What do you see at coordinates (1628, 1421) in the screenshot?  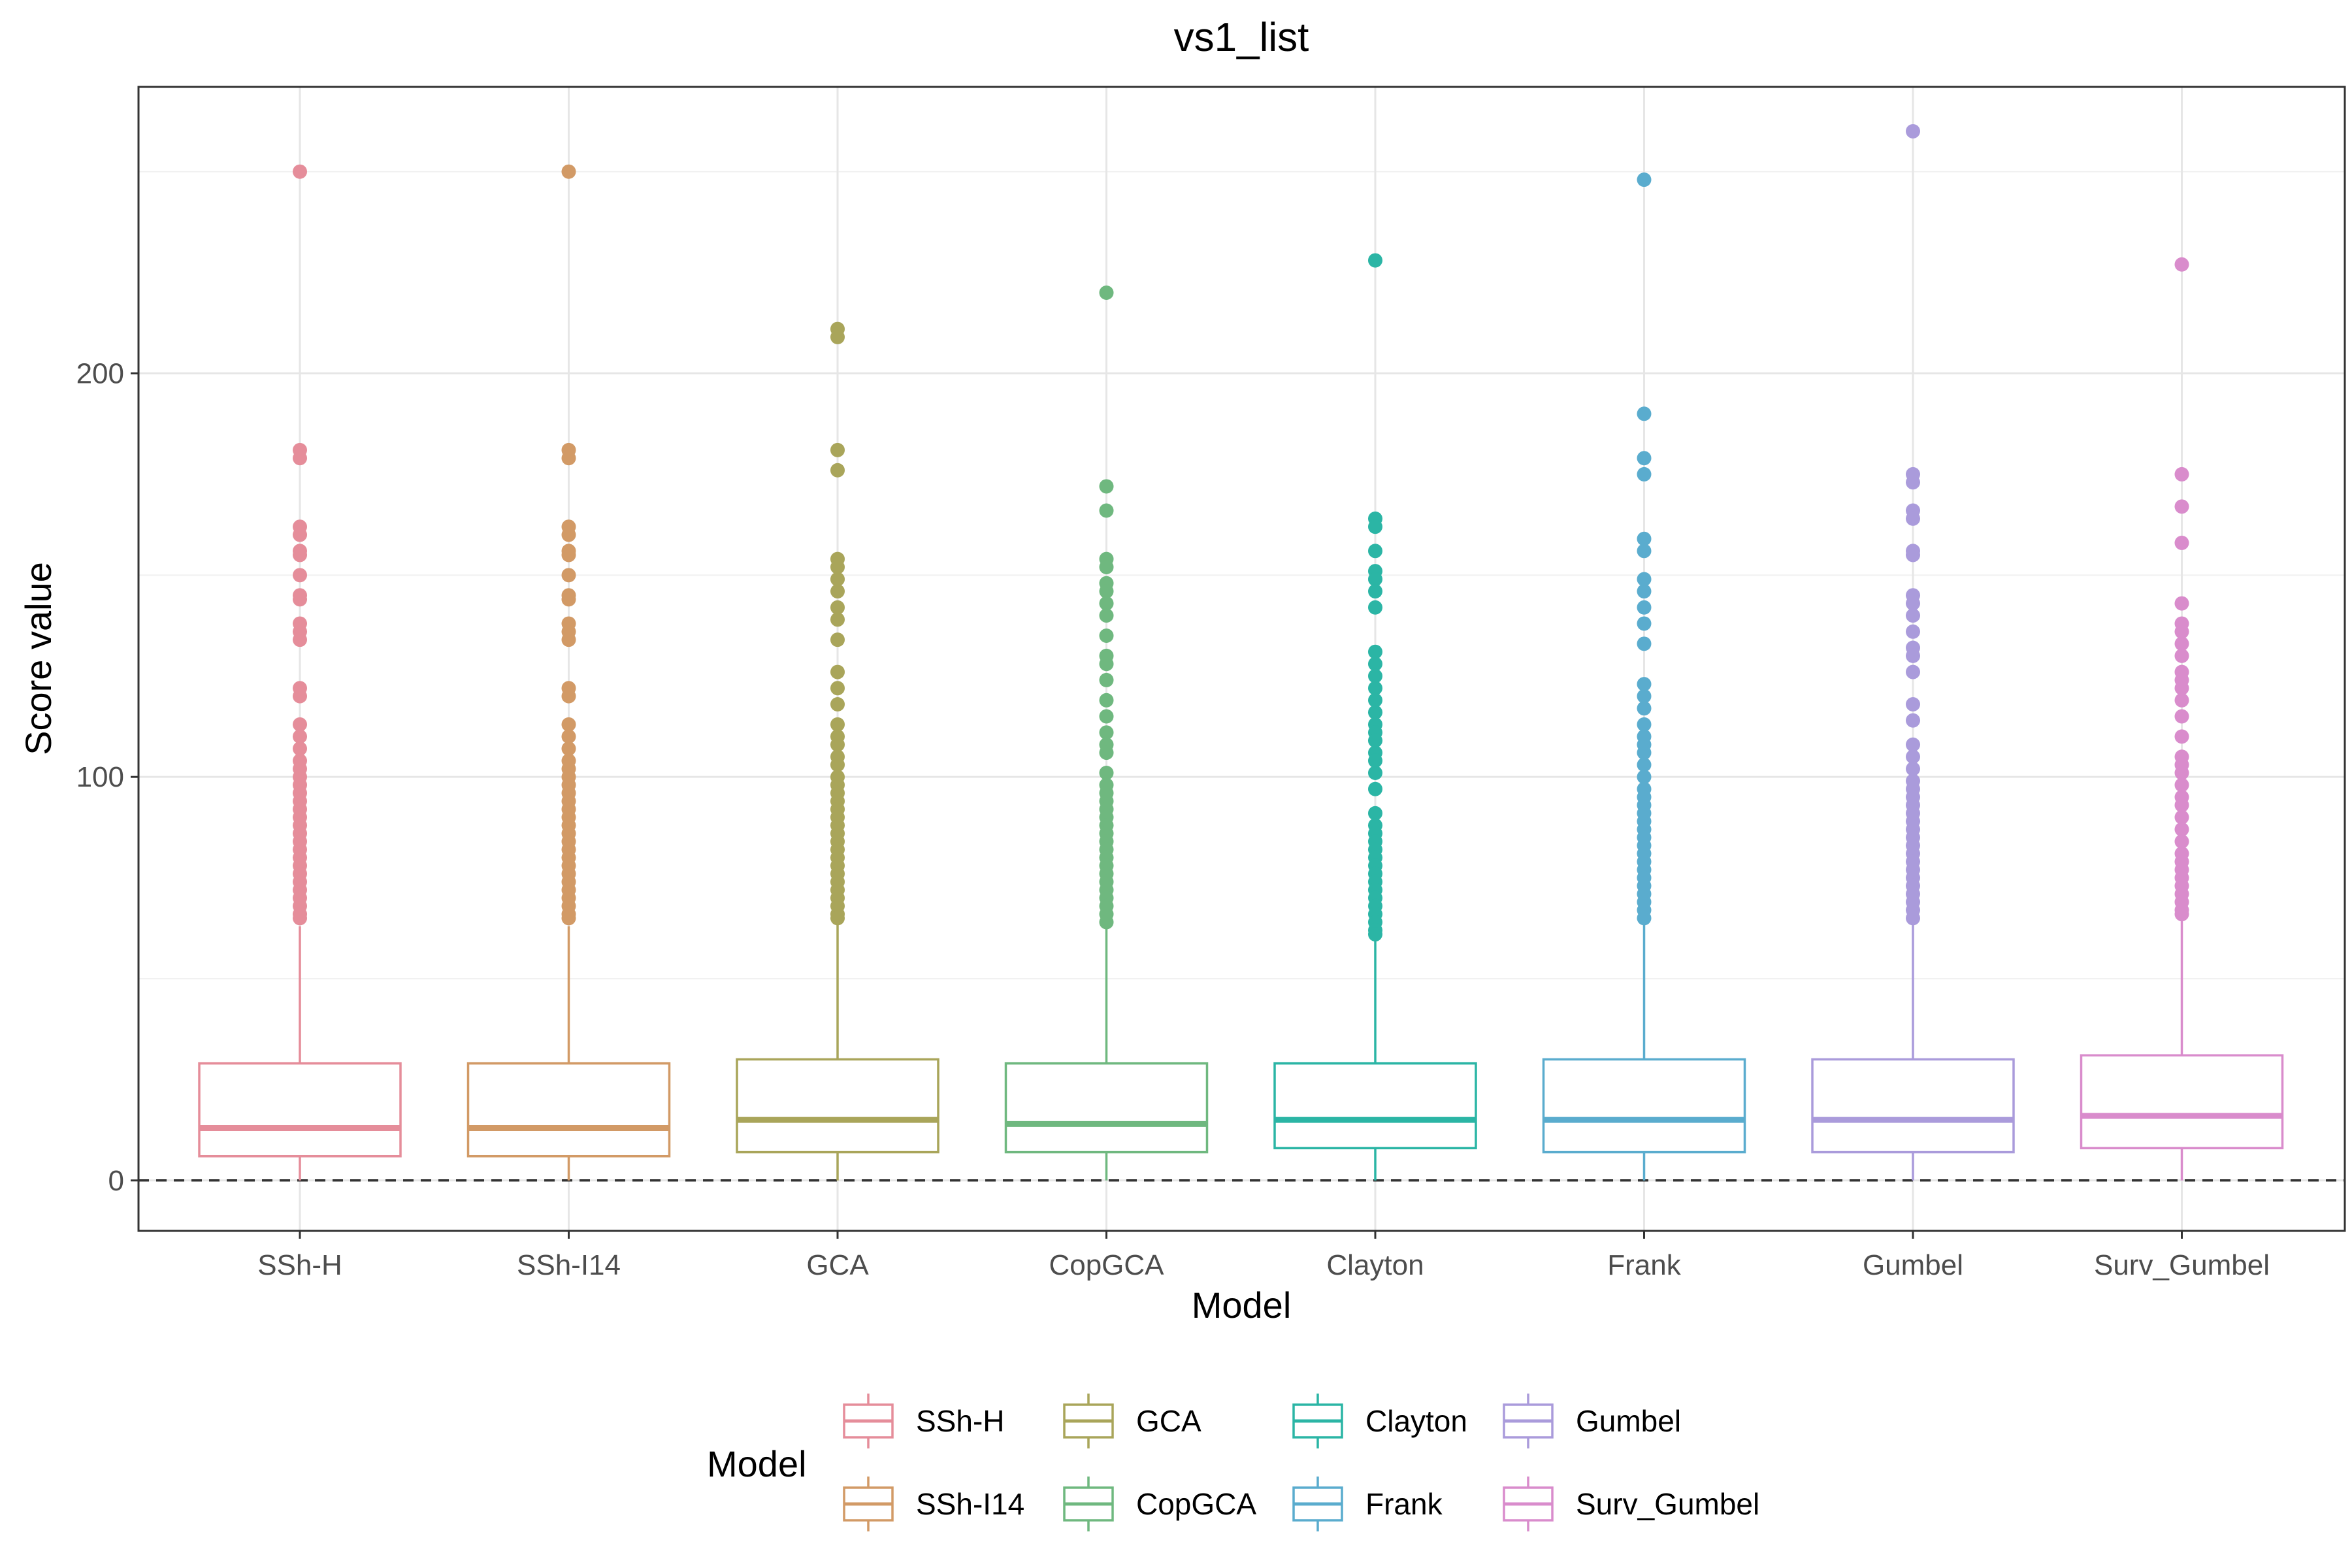 I see `legend-label: Gumbel` at bounding box center [1628, 1421].